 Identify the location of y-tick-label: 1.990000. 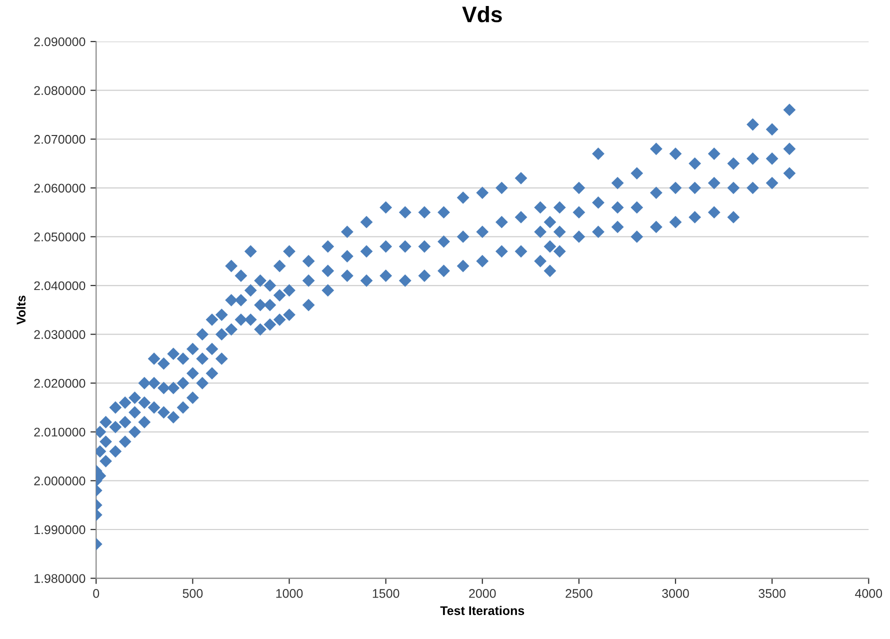
(60, 529).